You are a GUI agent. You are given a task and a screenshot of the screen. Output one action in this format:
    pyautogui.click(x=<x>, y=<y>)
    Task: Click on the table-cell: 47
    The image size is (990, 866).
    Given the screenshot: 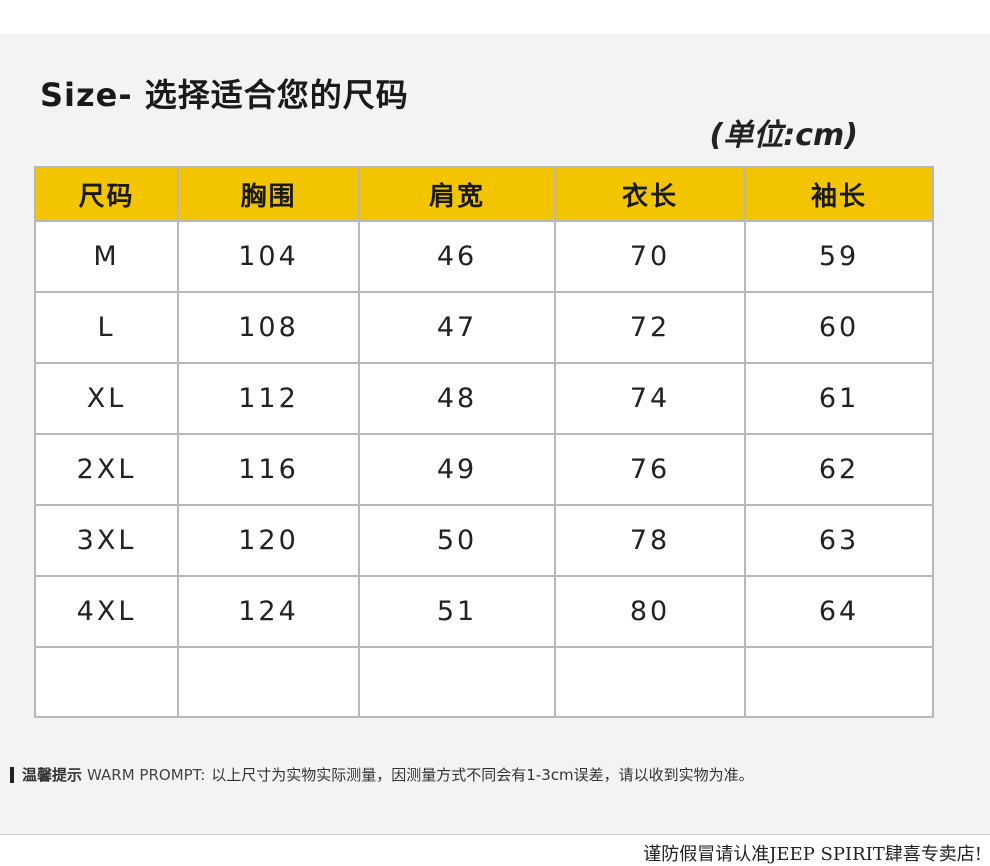 What is the action you would take?
    pyautogui.click(x=457, y=327)
    